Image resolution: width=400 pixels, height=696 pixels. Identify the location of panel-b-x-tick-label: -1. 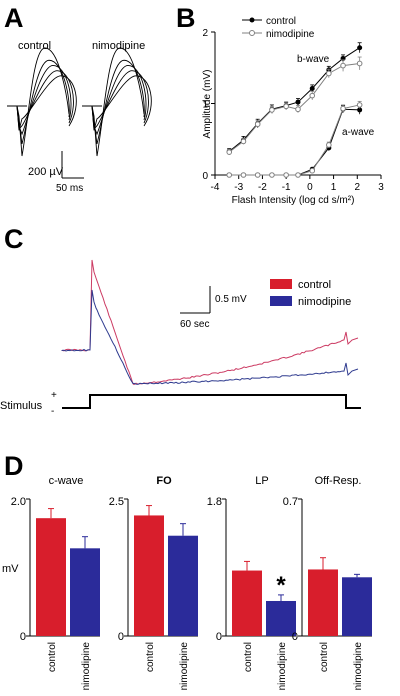
(286, 187).